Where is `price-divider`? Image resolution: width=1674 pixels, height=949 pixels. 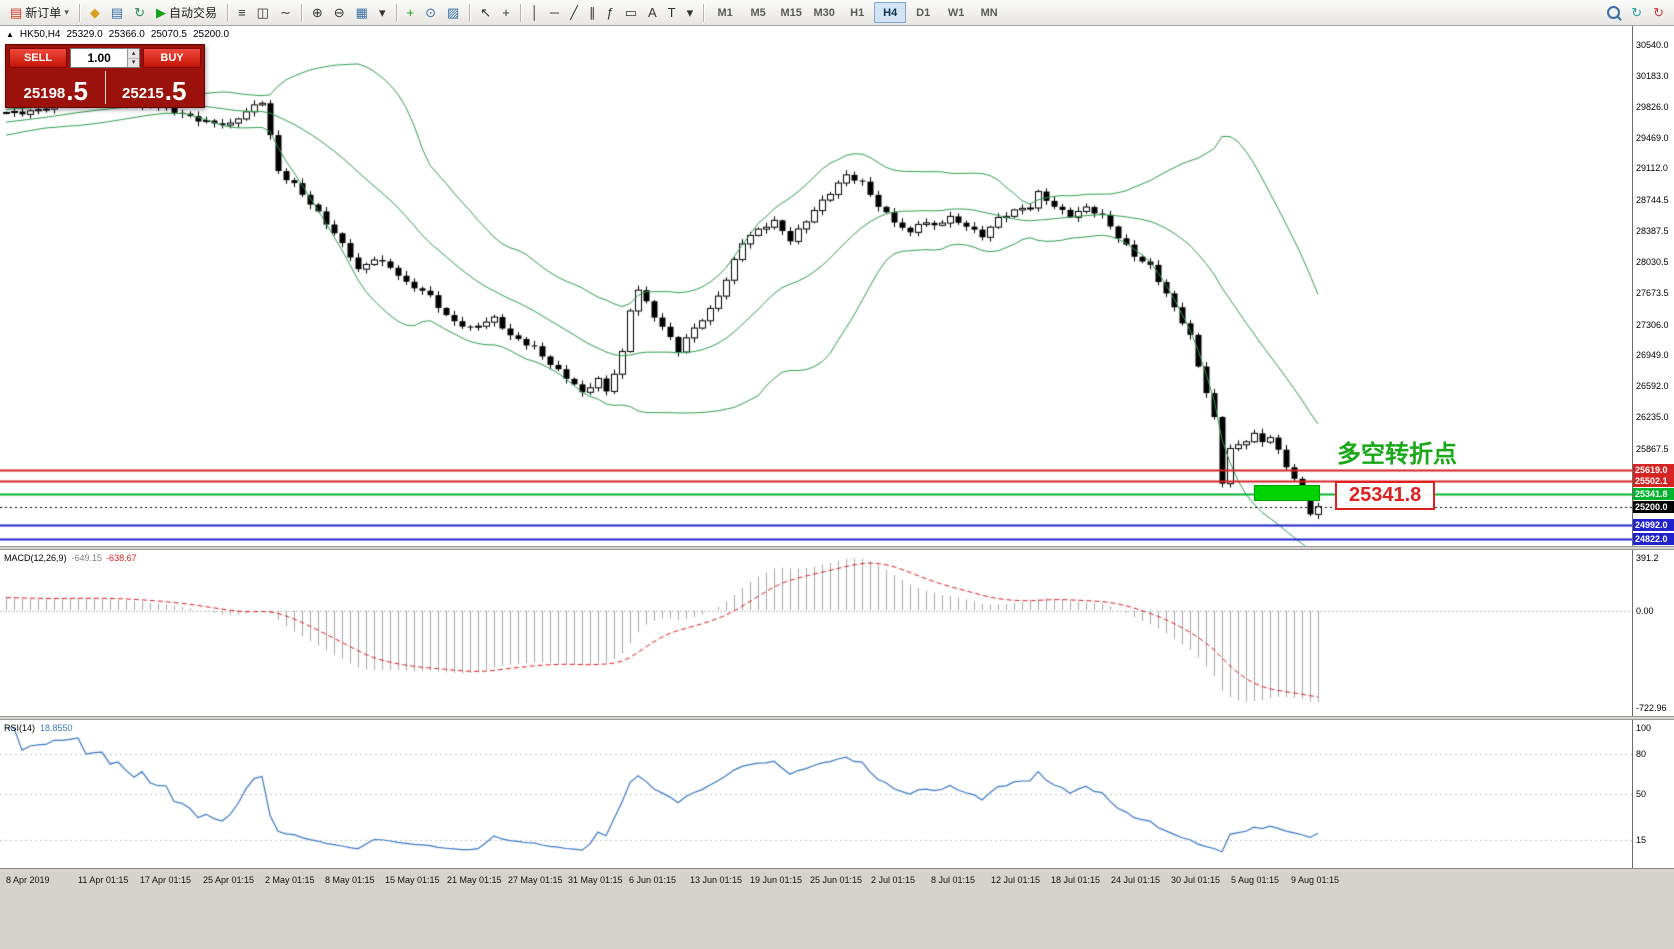
price-divider is located at coordinates (105, 87).